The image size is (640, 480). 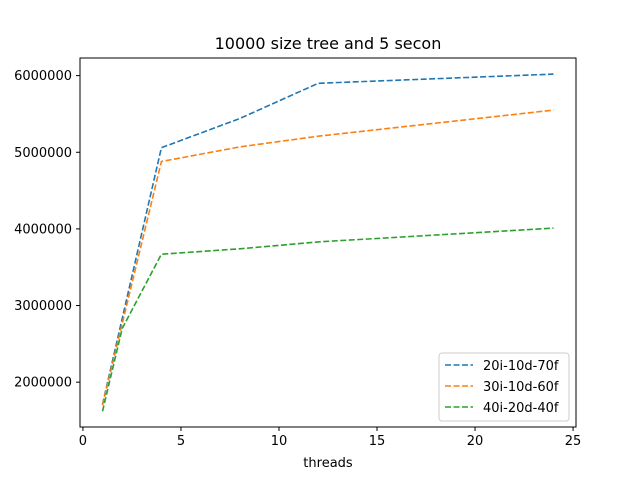 I want to click on chart-title: 10000 size tree and 5 secon, so click(x=328, y=43).